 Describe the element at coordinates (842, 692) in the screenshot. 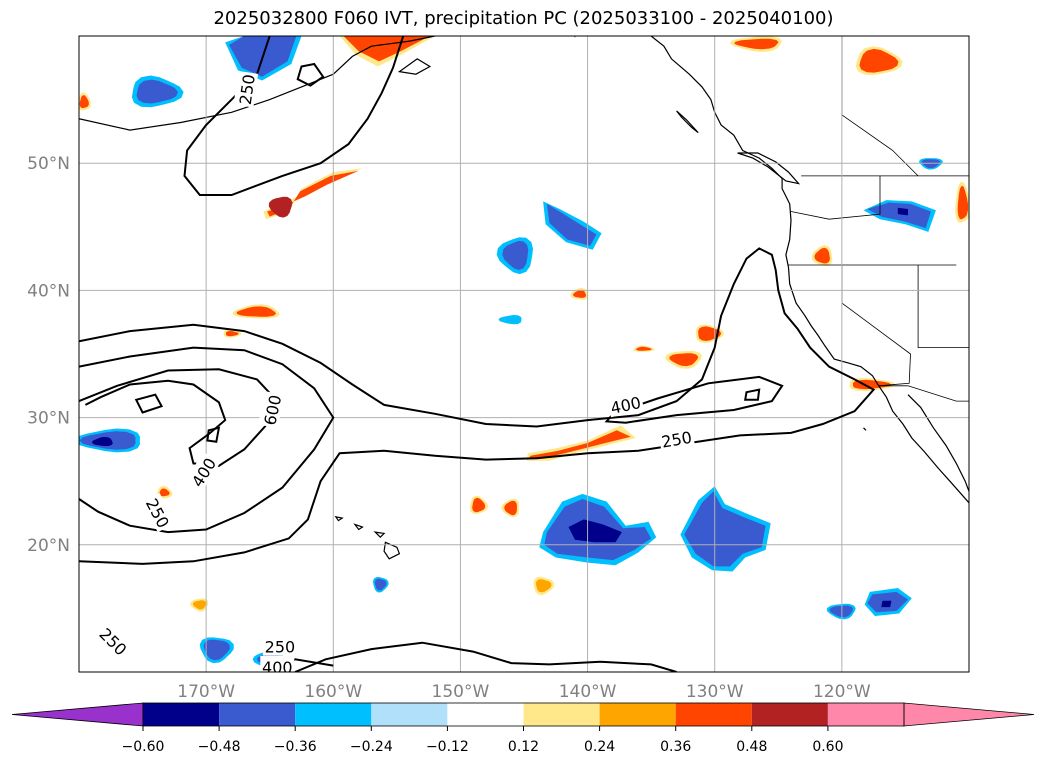

I see `lon-tick-label: 120°W` at that location.